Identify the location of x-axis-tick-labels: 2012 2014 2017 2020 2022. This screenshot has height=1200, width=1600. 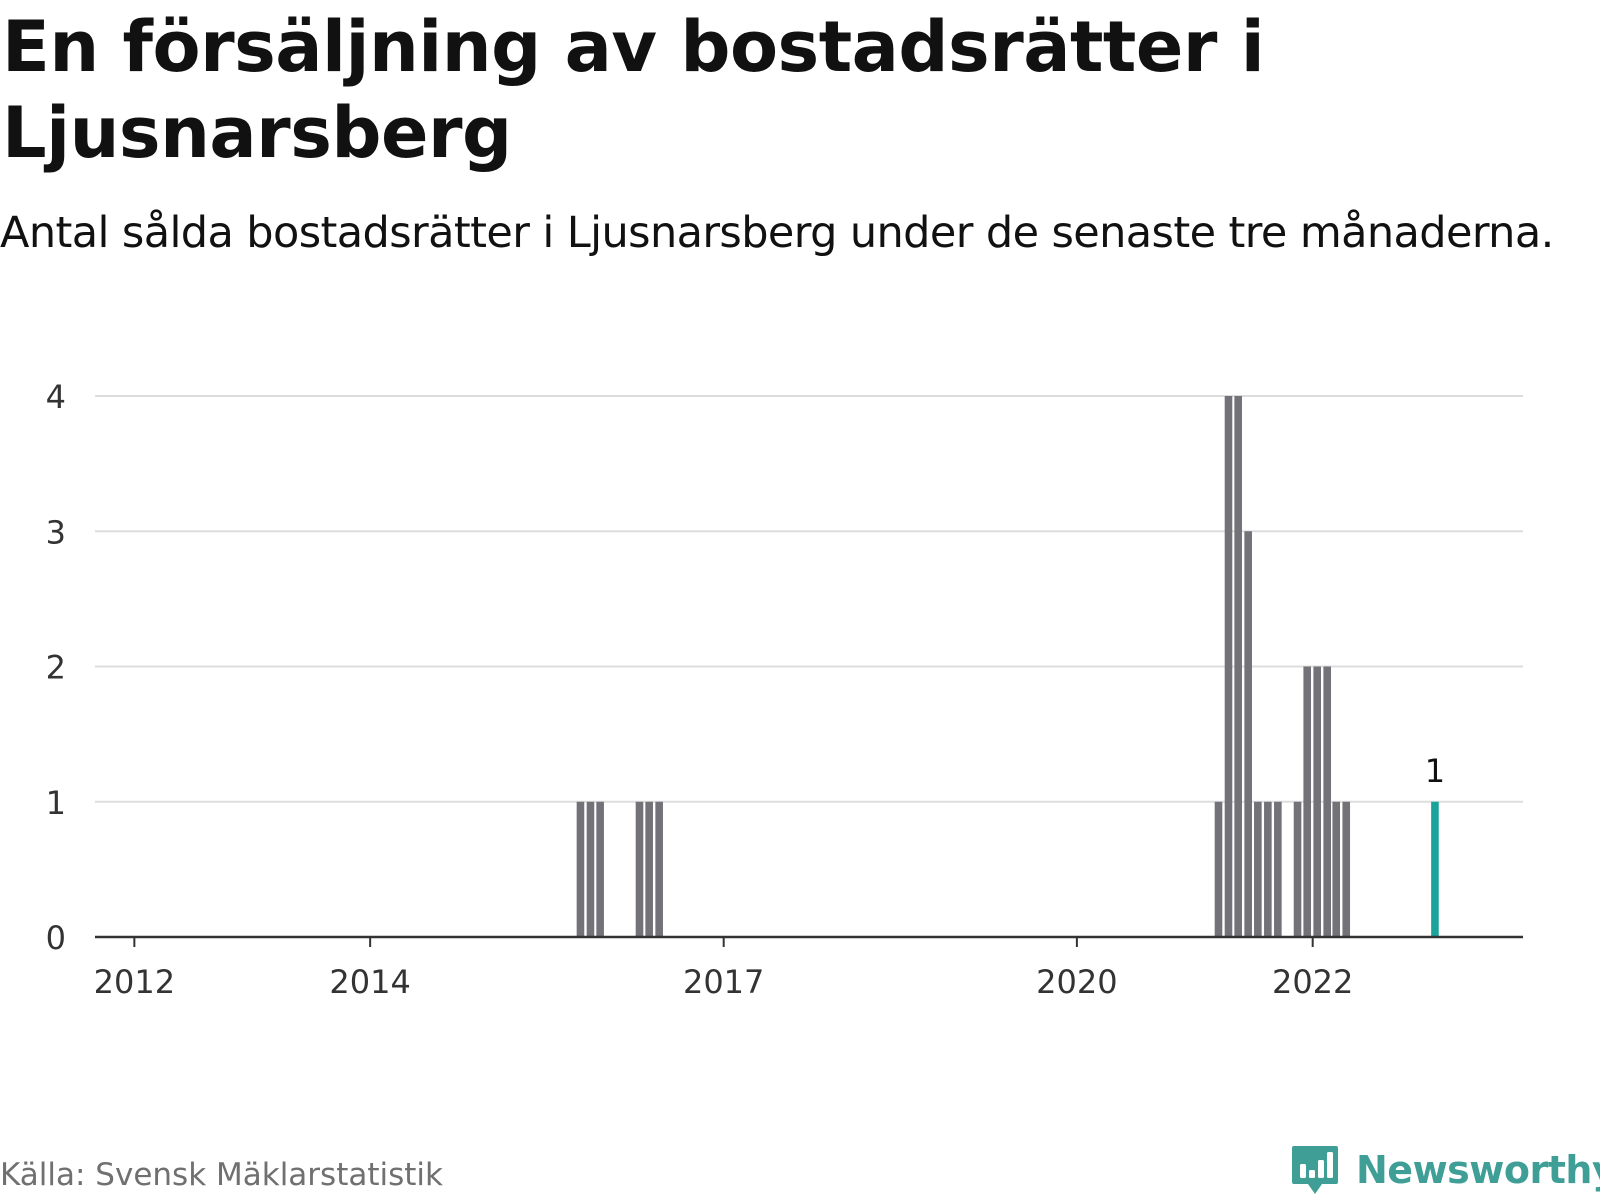
(724, 982).